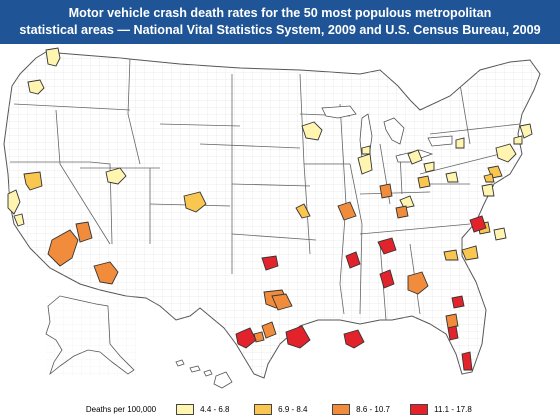 This screenshot has width=560, height=420. Describe the element at coordinates (373, 409) in the screenshot. I see `legend-label: 8.6 - 10.7` at that location.